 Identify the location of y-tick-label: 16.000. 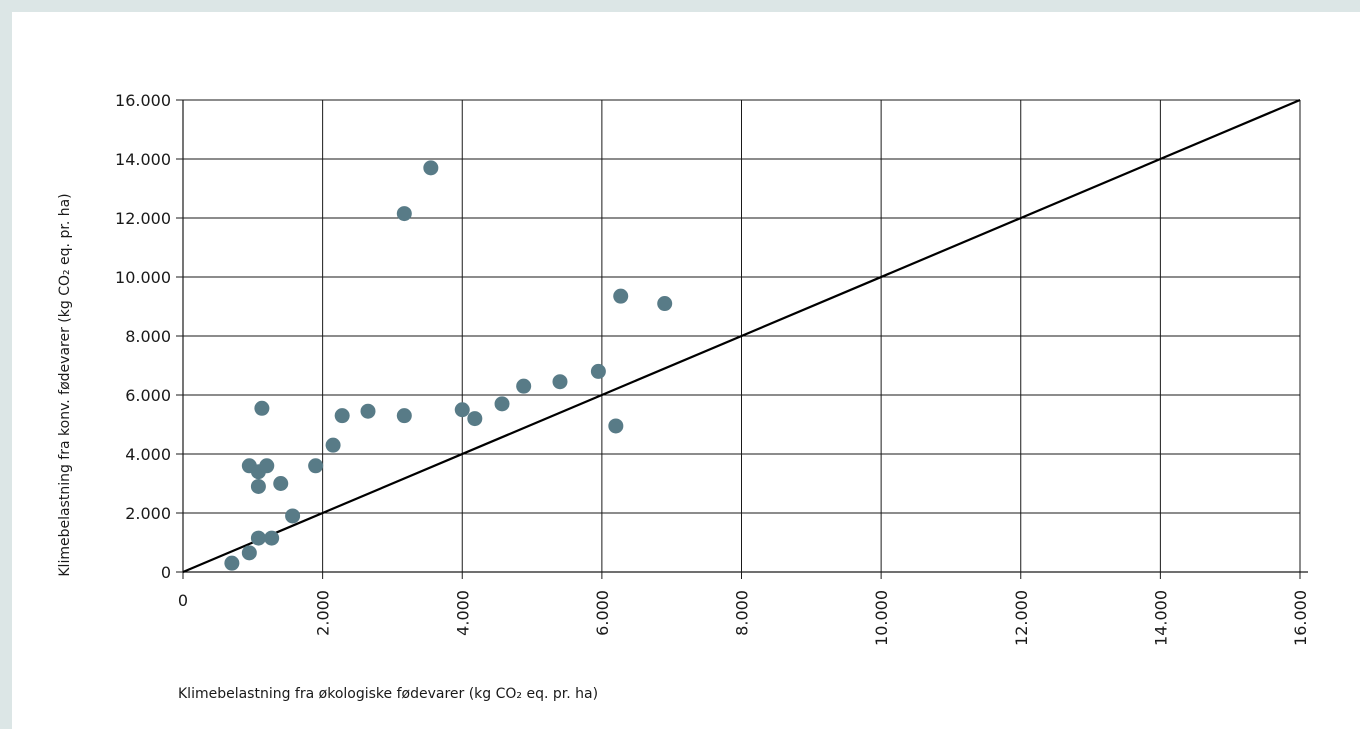
(143, 100).